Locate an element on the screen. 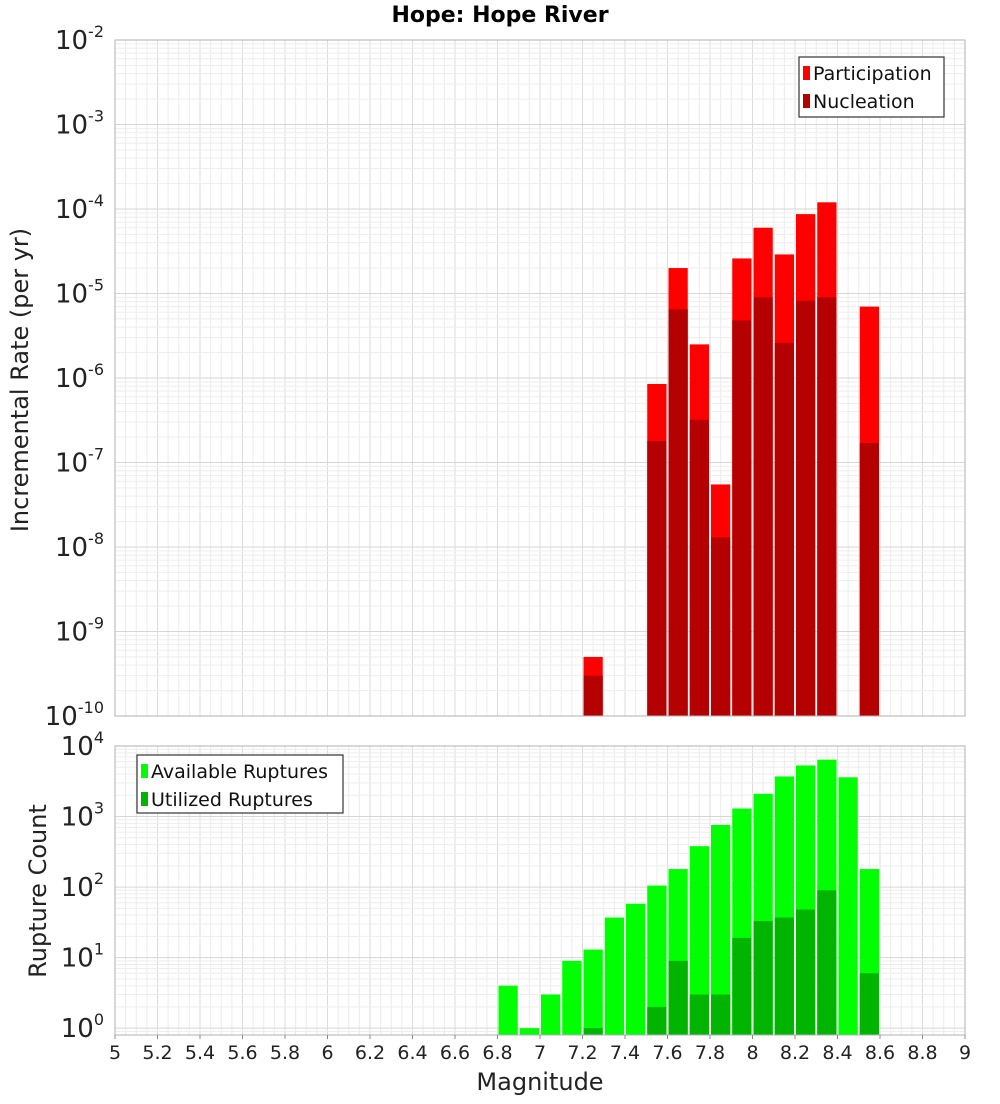  y-tick-label: 10⁻⁶ is located at coordinates (79, 377).